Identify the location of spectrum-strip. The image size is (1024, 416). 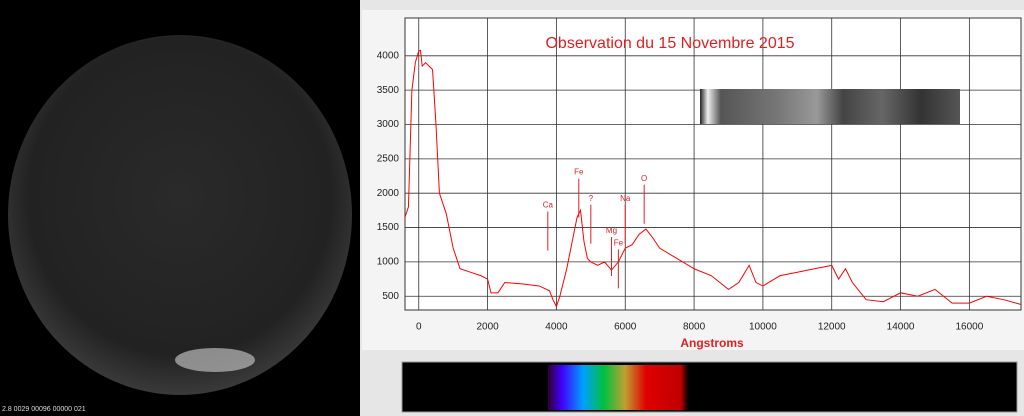
(830, 106).